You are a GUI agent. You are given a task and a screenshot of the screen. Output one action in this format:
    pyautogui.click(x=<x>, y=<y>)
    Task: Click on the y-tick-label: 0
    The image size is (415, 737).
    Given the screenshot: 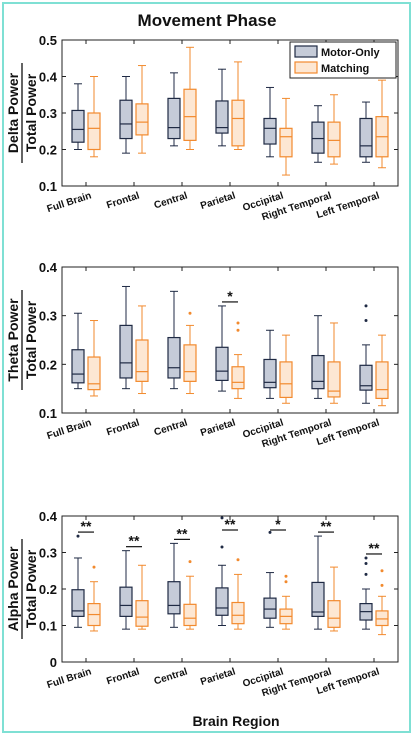 What is the action you would take?
    pyautogui.click(x=53, y=662)
    